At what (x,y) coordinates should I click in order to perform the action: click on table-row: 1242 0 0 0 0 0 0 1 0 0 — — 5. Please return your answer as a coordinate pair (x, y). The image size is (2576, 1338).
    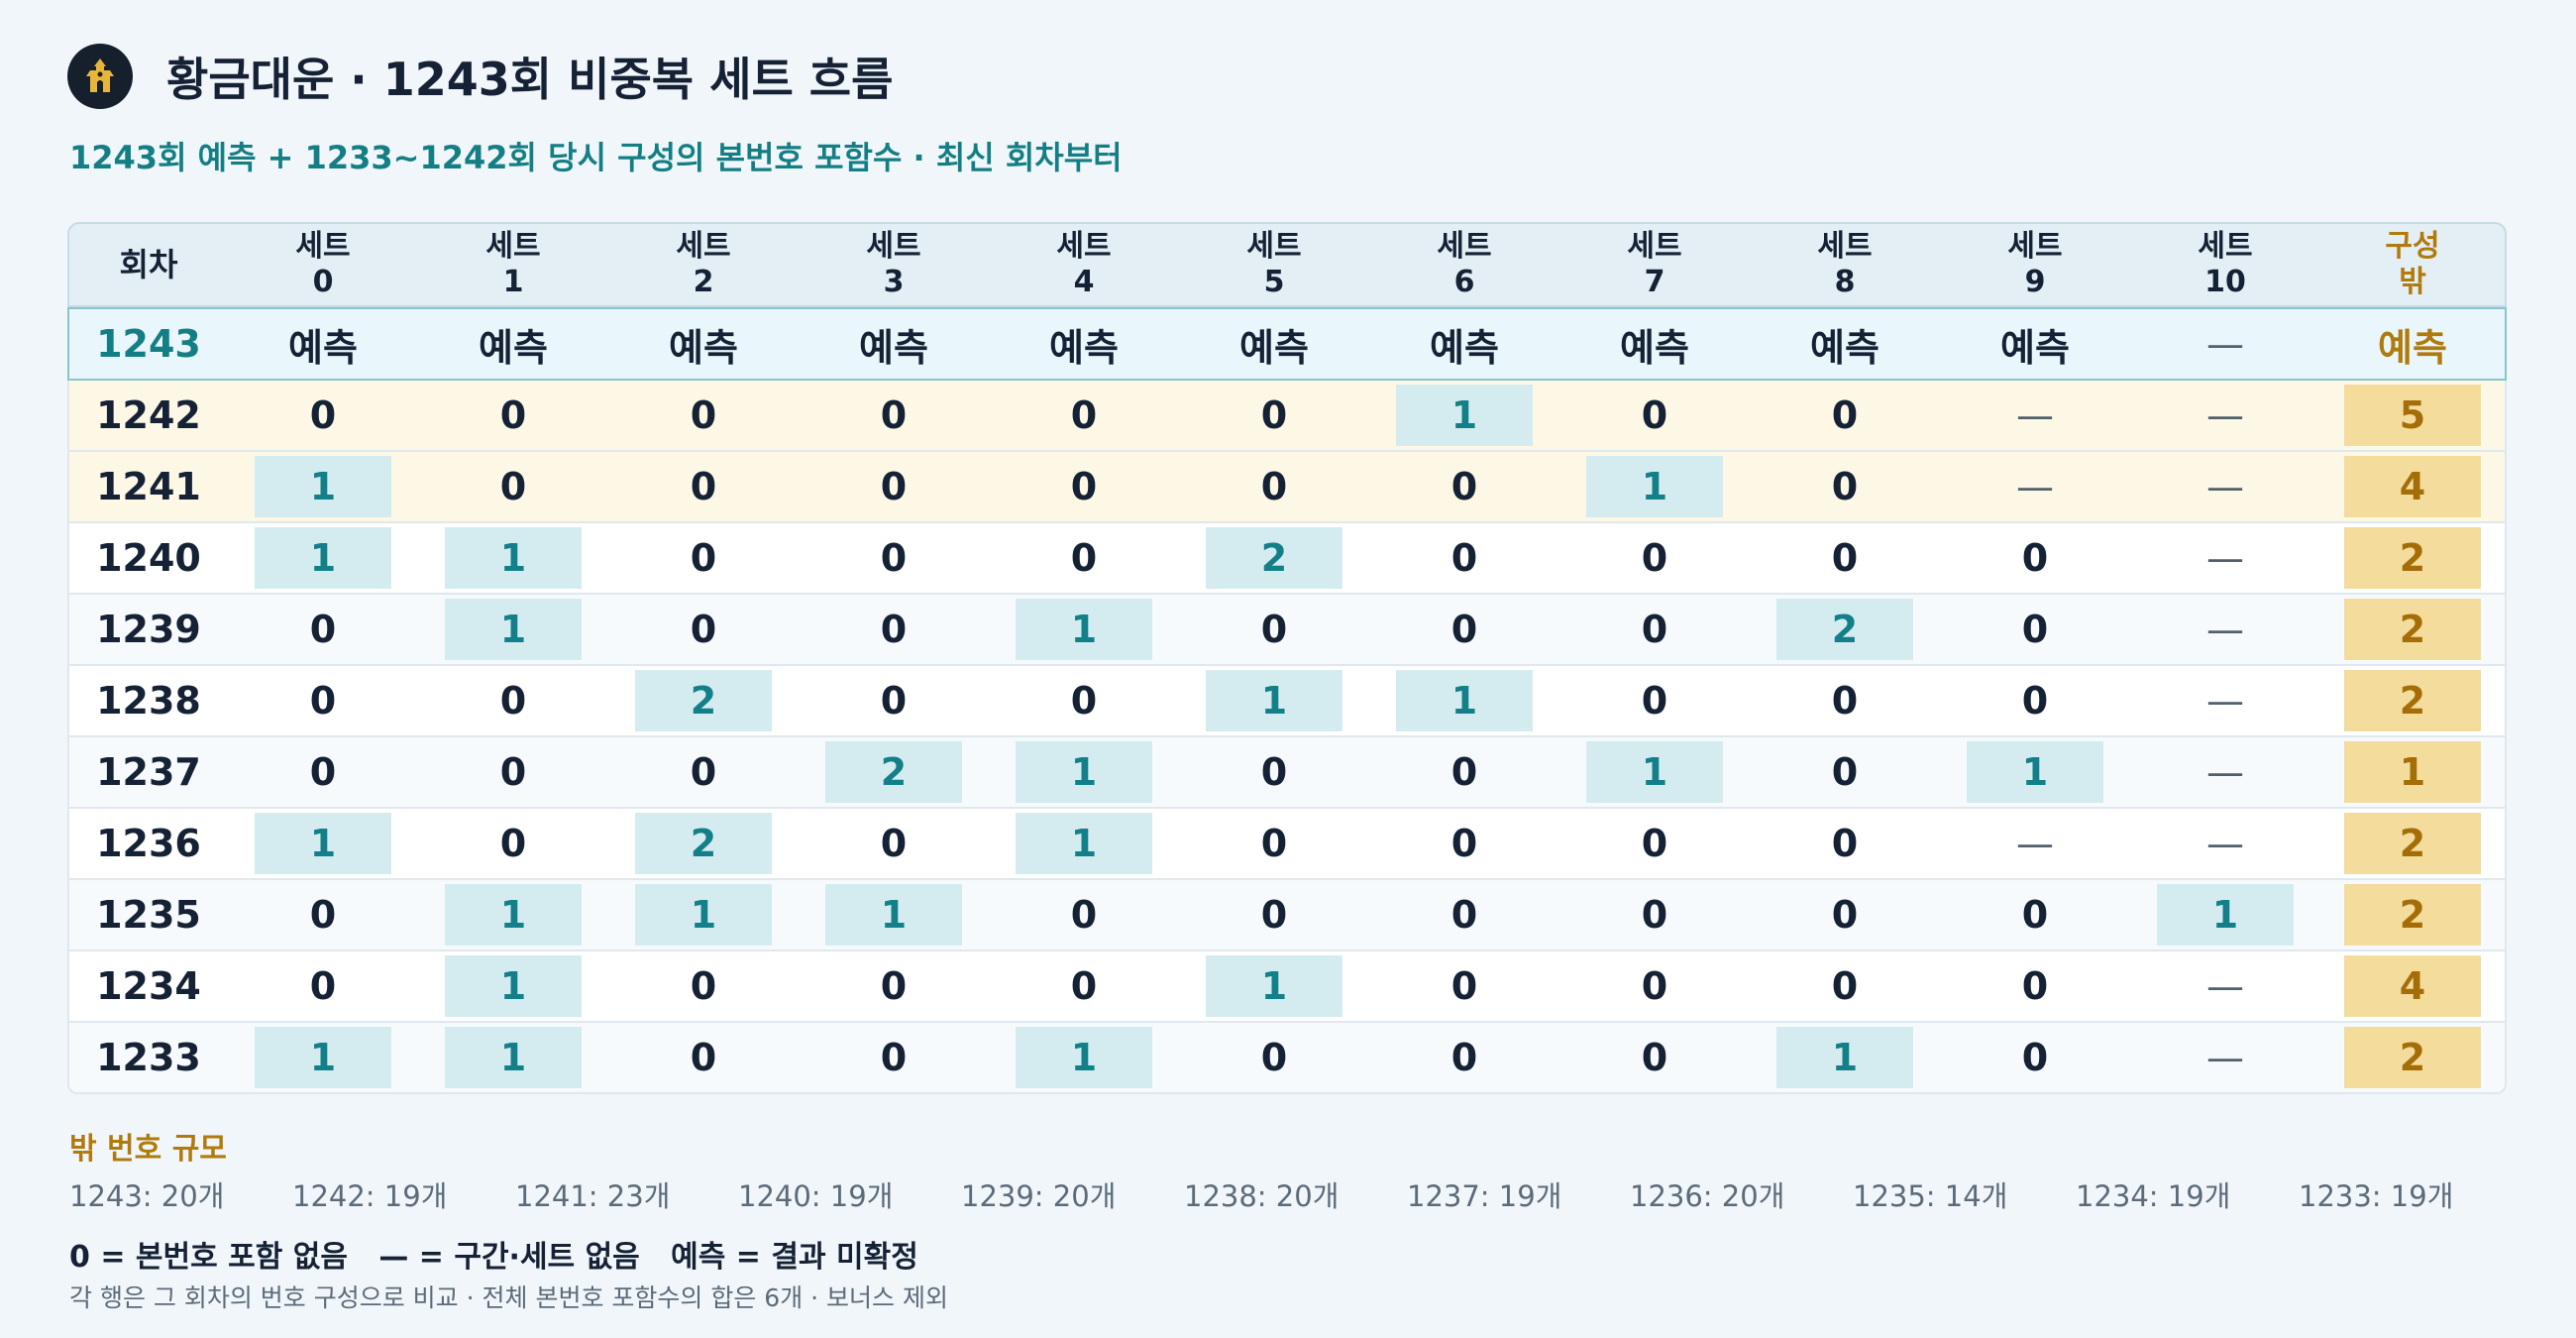
    Looking at the image, I should click on (1287, 416).